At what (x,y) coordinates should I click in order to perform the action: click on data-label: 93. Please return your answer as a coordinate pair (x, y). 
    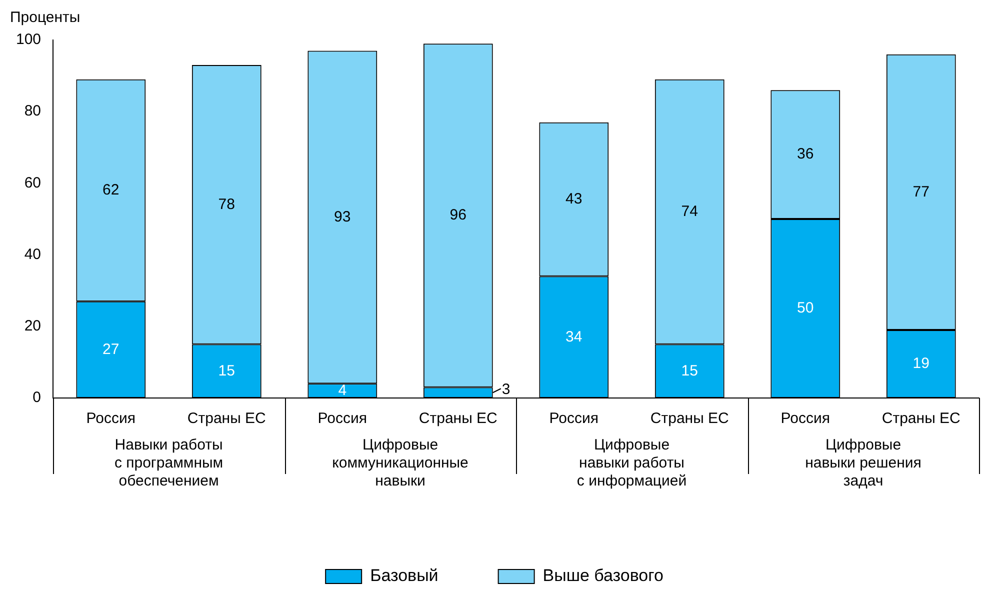
    Looking at the image, I should click on (342, 217).